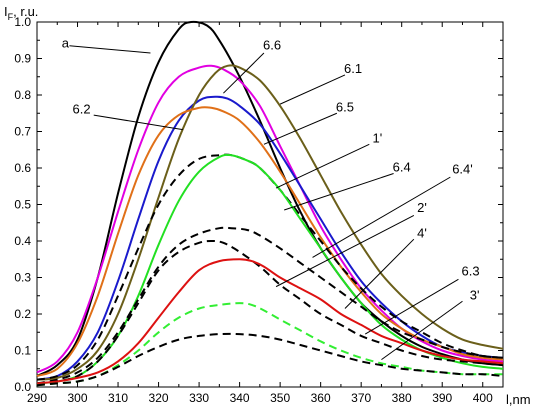 This screenshot has height=415, width=539. I want to click on series-label-6-1: 6.1, so click(353, 68).